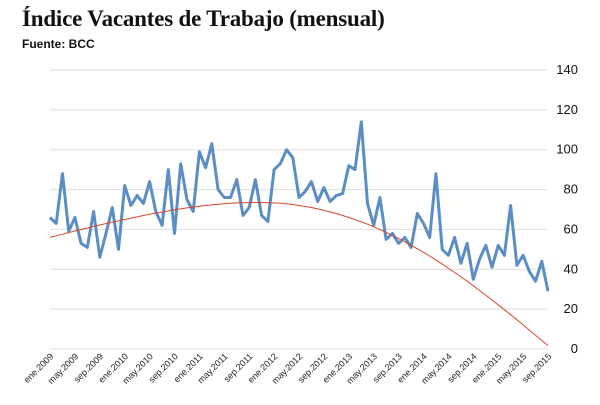 The height and width of the screenshot is (405, 600). Describe the element at coordinates (567, 209) in the screenshot. I see `y-axis-labels: 0 20 40 60 80 100 120 140` at that location.